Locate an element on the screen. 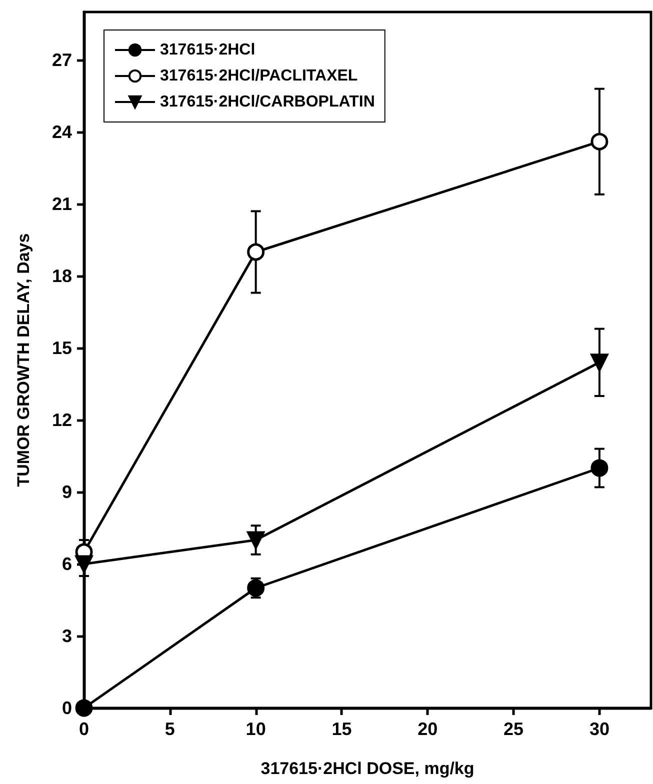  x-tick-label: 15 is located at coordinates (342, 729).